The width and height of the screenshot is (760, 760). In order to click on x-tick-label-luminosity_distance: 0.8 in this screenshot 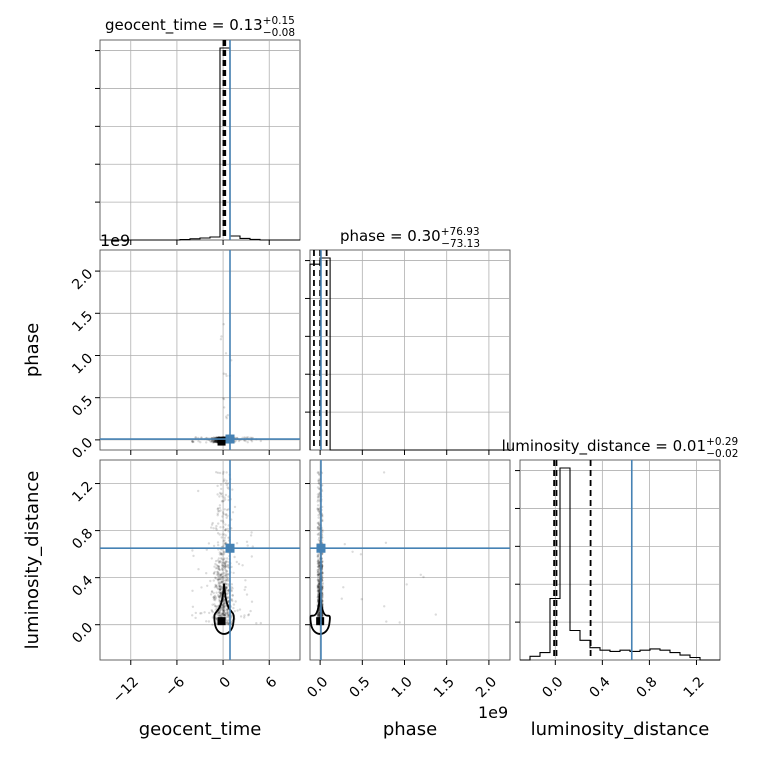, I will do `click(647, 687)`.